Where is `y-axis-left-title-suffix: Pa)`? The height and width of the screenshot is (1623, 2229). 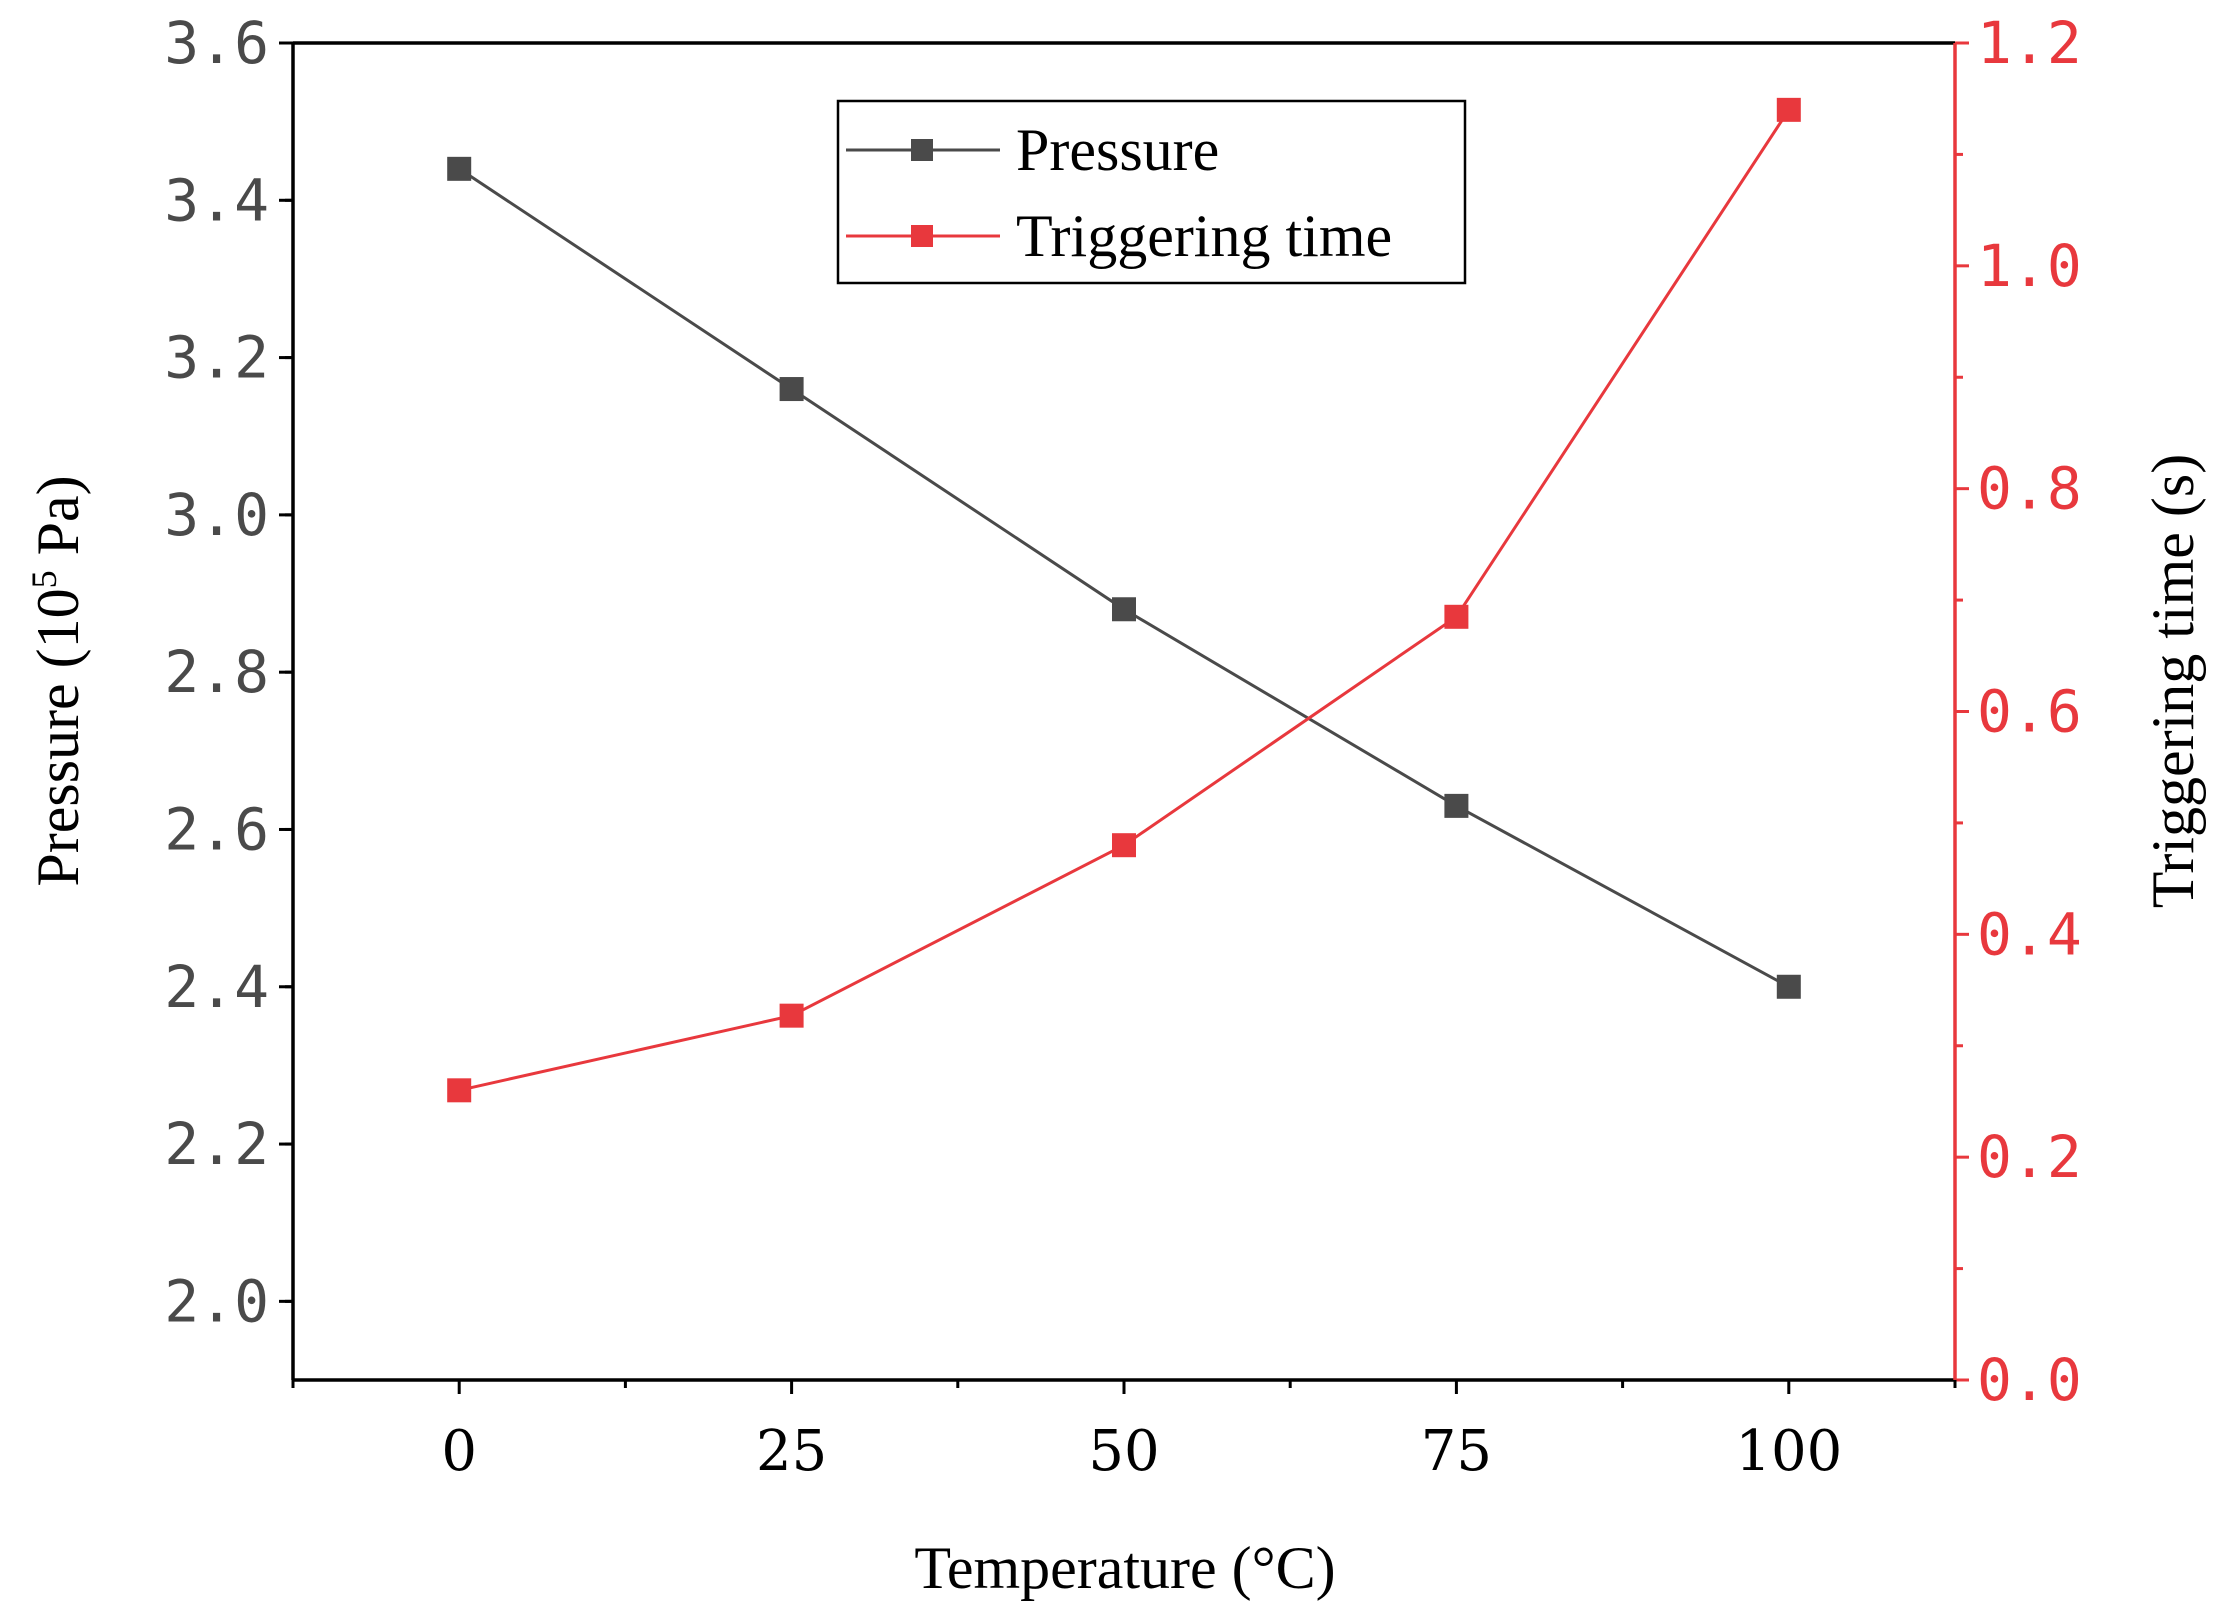
y-axis-left-title-suffix: Pa) is located at coordinates (58, 522).